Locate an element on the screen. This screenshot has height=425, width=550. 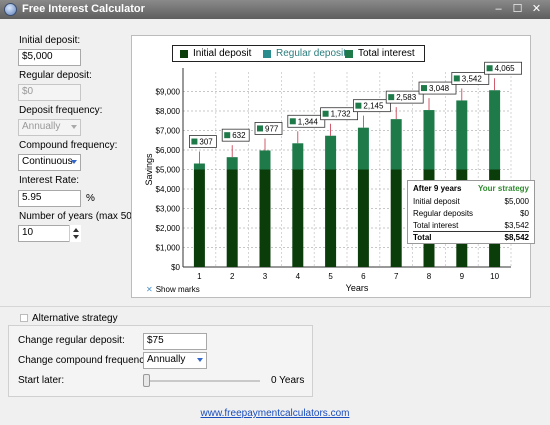
data-label: 1,344 is located at coordinates (308, 121).